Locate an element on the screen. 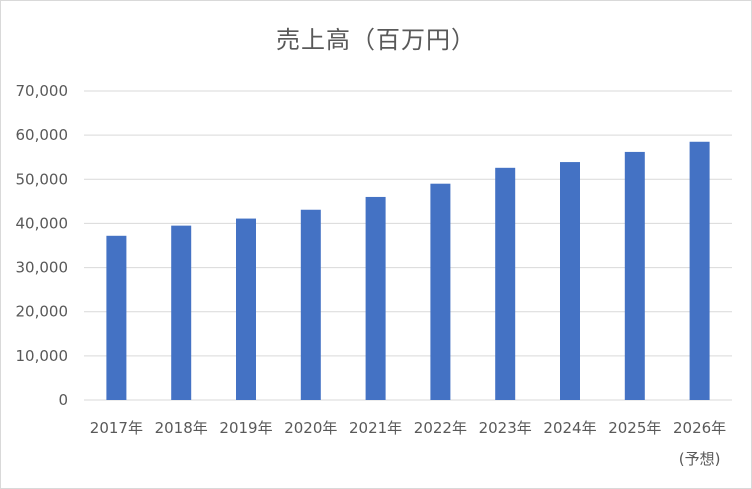 This screenshot has width=752, height=489. y-tick-label: 70,000 is located at coordinates (42, 91).